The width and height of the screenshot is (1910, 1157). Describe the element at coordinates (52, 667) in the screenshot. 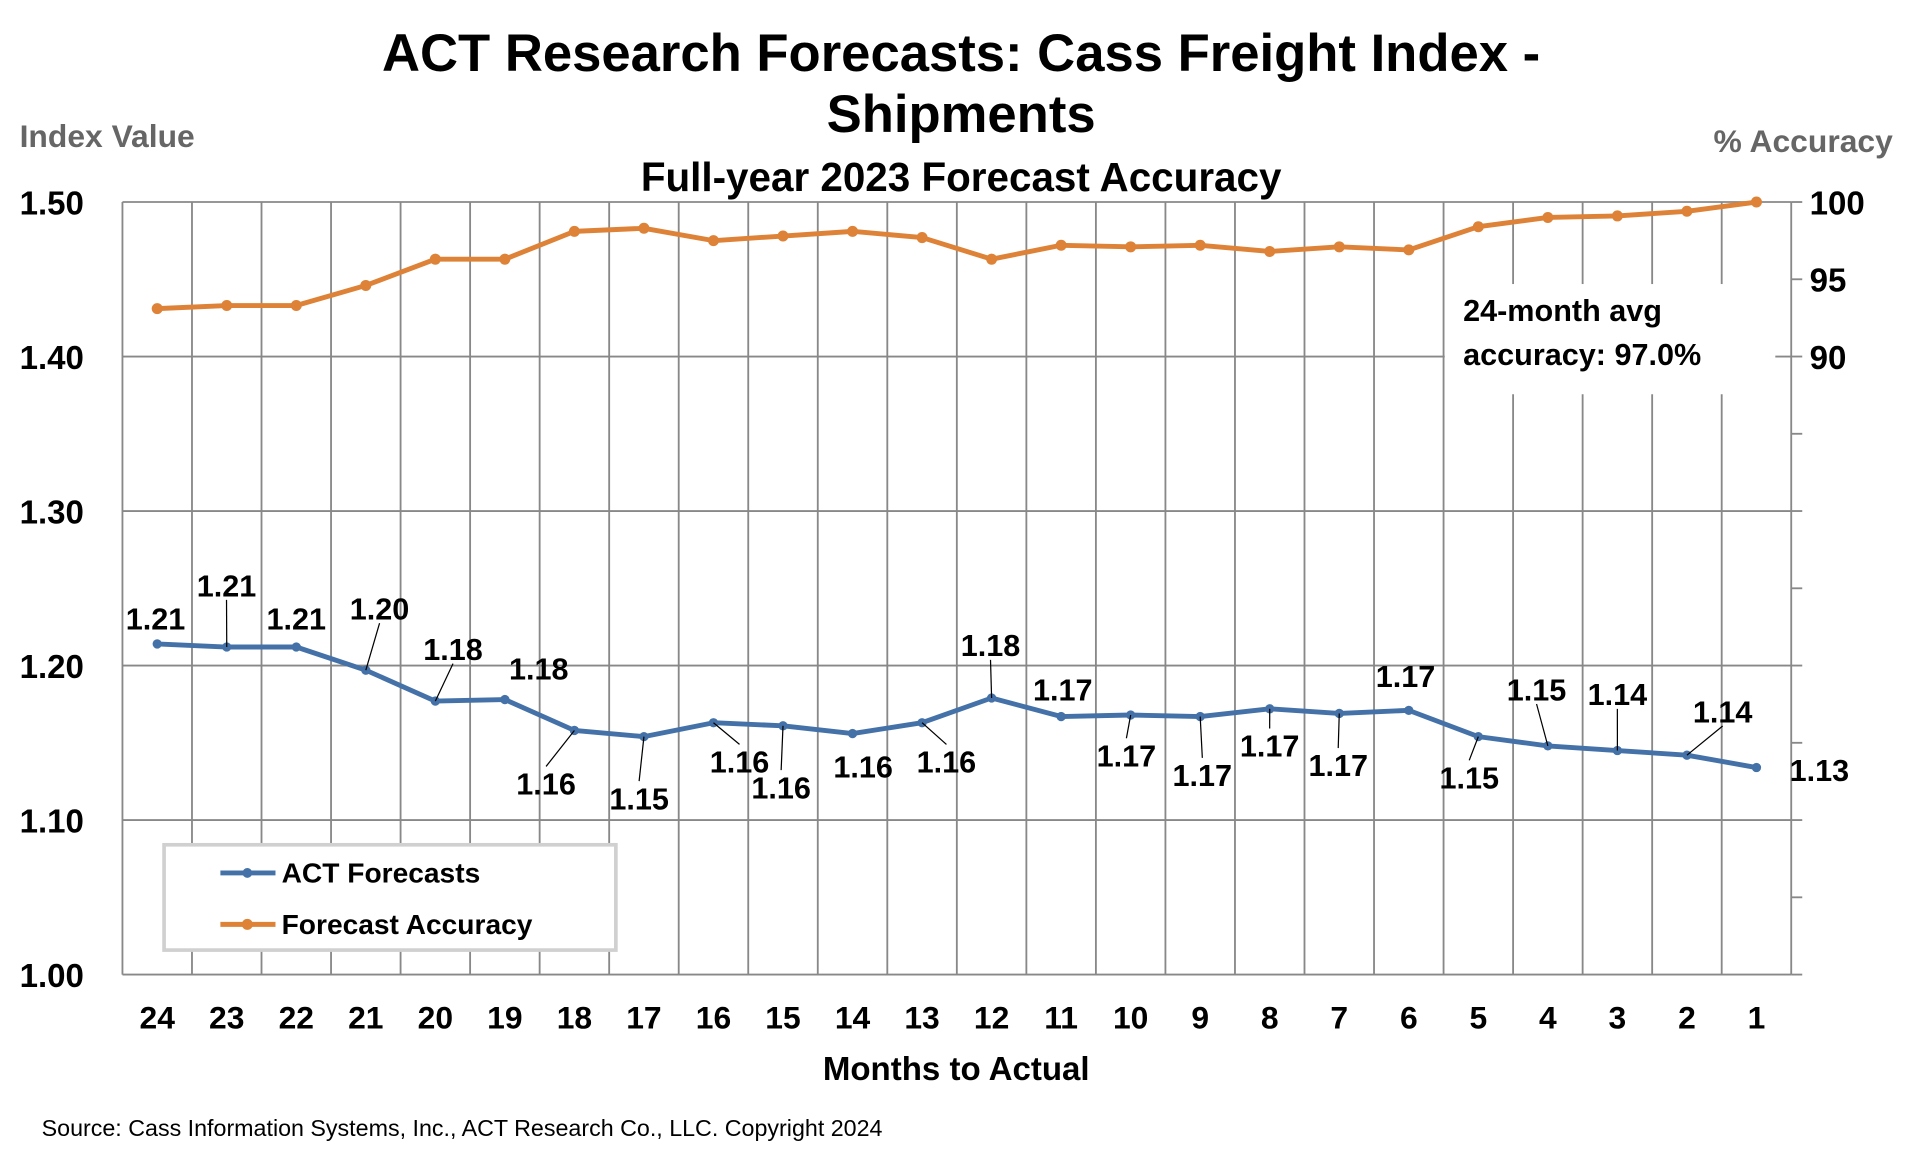

I see `y-tick-left-label: 1.20` at that location.